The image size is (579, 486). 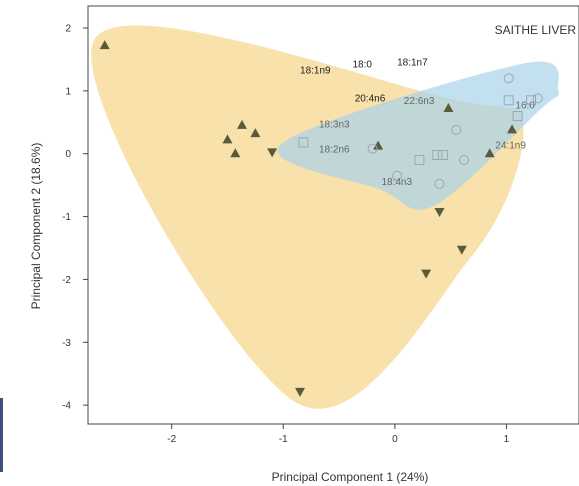 I want to click on variable-label: 22:6n3, so click(x=419, y=101).